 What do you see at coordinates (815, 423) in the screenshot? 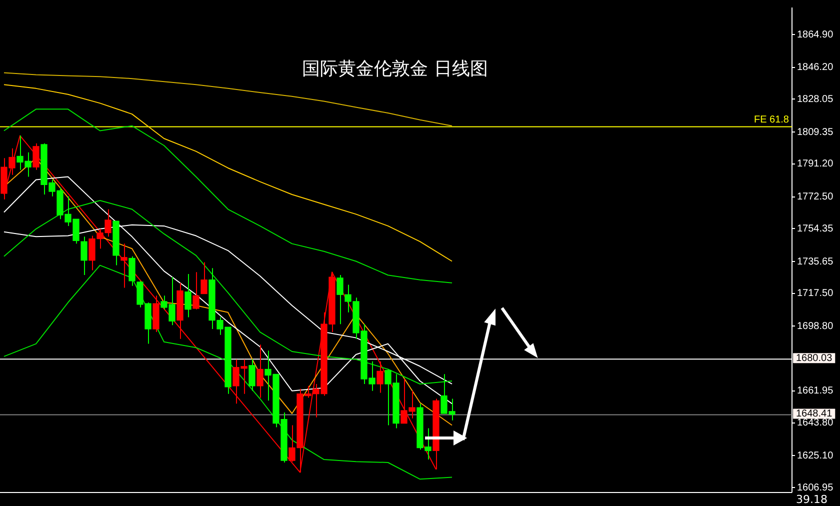
I see `y-tick-label: 1643.80` at bounding box center [815, 423].